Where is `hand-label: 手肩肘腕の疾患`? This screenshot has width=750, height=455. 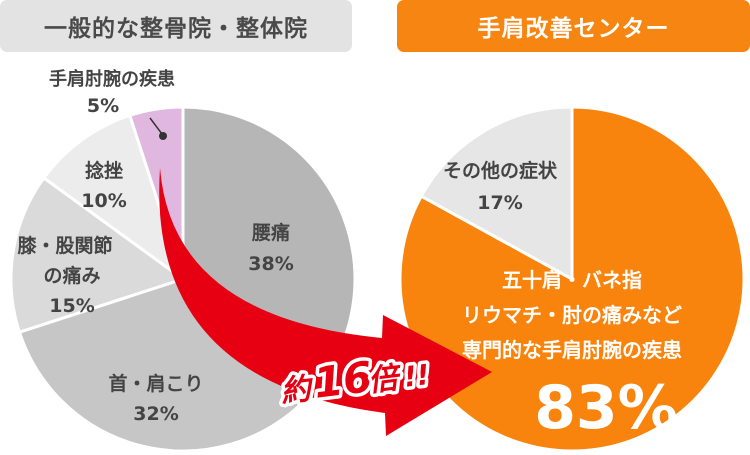
hand-label: 手肩肘腕の疾患 is located at coordinates (112, 79).